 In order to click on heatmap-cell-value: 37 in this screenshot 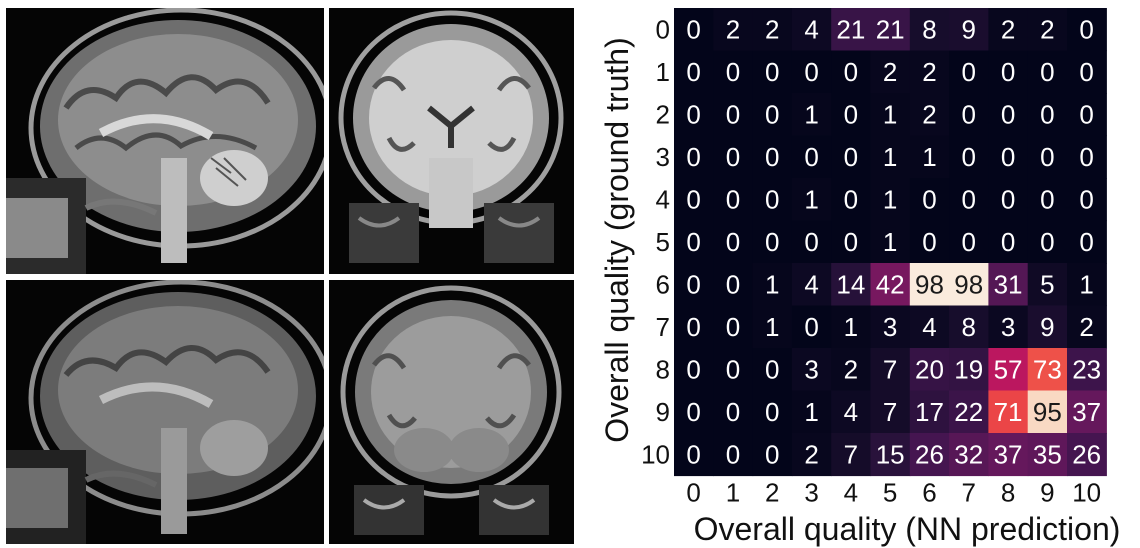, I will do `click(1008, 454)`.